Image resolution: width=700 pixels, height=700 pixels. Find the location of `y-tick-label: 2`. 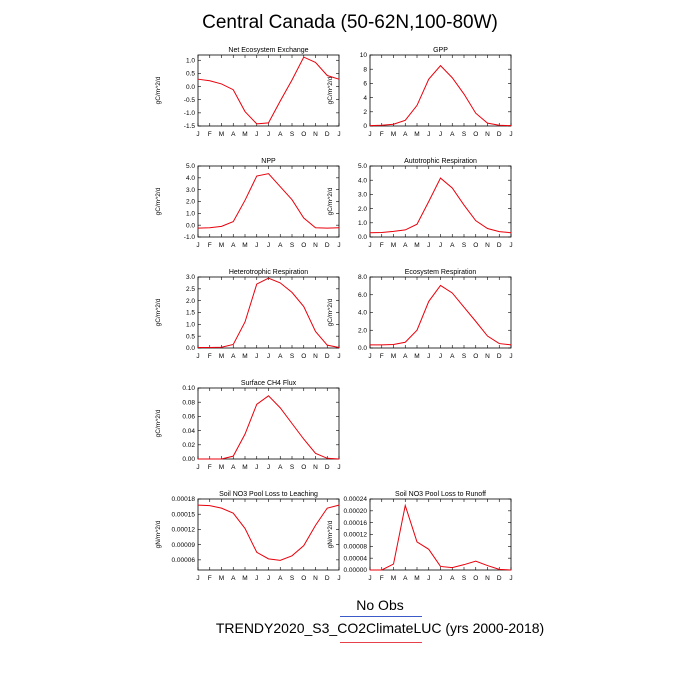

y-tick-label: 2 is located at coordinates (365, 112).